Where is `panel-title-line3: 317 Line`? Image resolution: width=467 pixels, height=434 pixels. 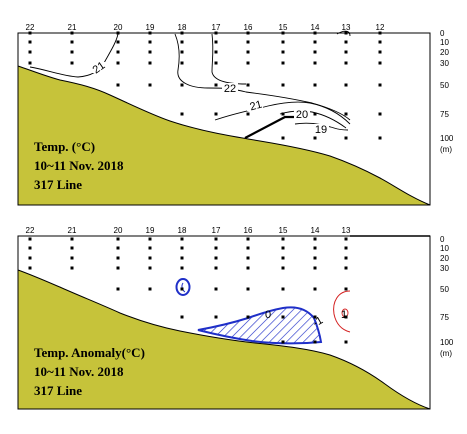 panel-title-line3: 317 Line is located at coordinates (58, 390).